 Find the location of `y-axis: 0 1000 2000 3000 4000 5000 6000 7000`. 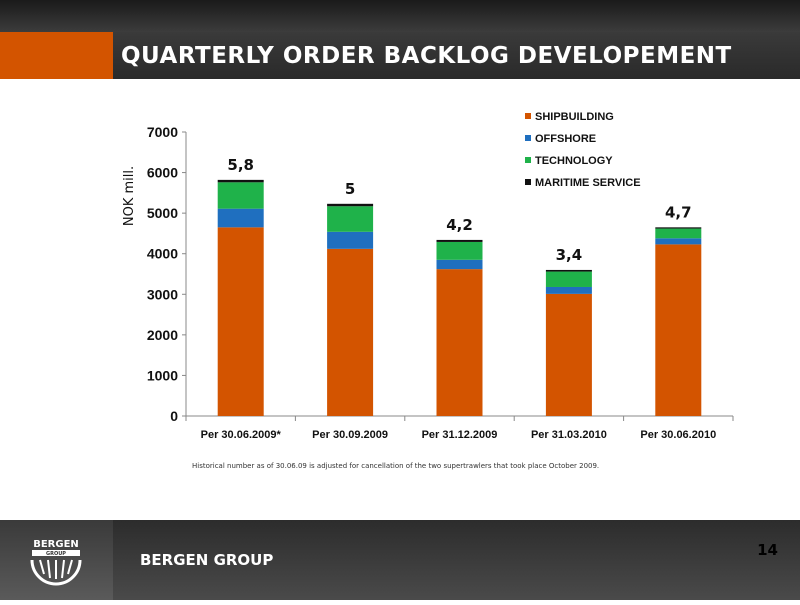

y-axis: 0 1000 2000 3000 4000 5000 6000 7000 is located at coordinates (167, 274).